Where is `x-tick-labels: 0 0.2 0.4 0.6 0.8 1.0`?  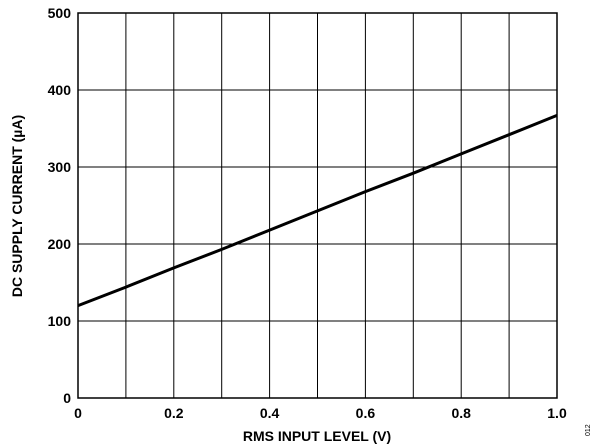
x-tick-labels: 0 0.2 0.4 0.6 0.8 1.0 is located at coordinates (320, 413).